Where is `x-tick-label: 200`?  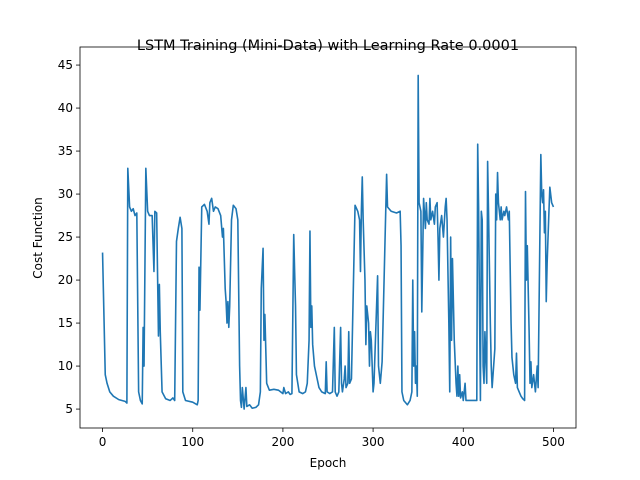
x-tick-label: 200 is located at coordinates (282, 442).